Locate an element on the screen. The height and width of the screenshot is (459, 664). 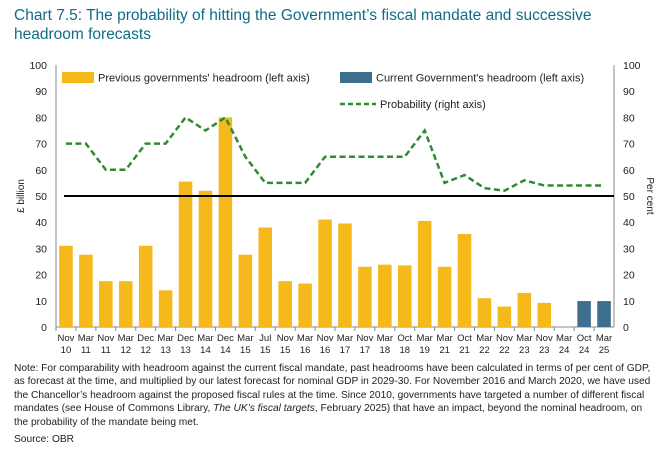
y-tick-label: 30 is located at coordinates (41, 249).